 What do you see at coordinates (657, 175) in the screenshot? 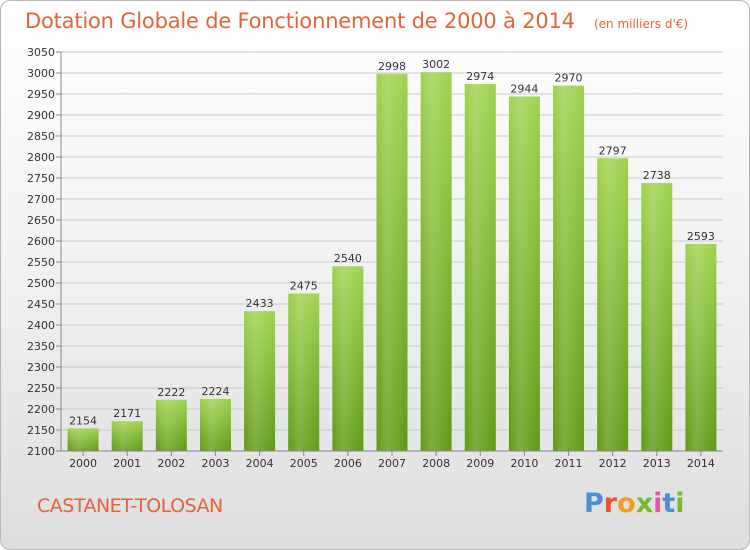
I see `bar-value-label: 2738` at bounding box center [657, 175].